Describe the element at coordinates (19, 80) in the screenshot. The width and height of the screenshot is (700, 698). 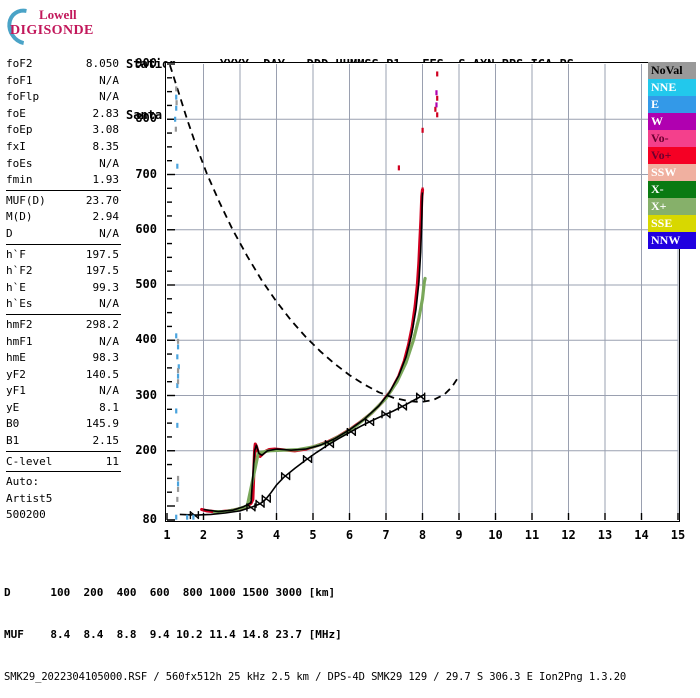
I see `param-key: foF1` at that location.